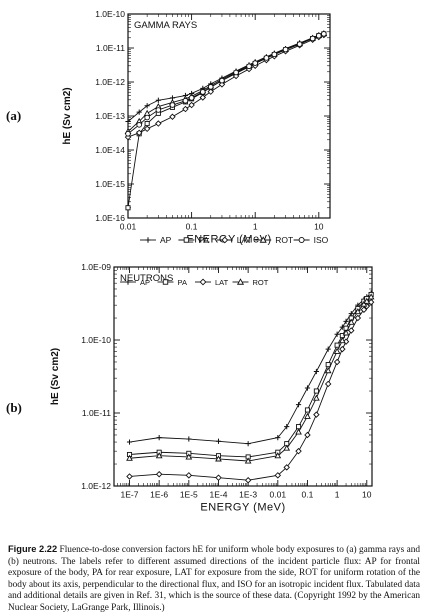  I want to click on y-axis-label: hE (Sv cm2), so click(55, 376).